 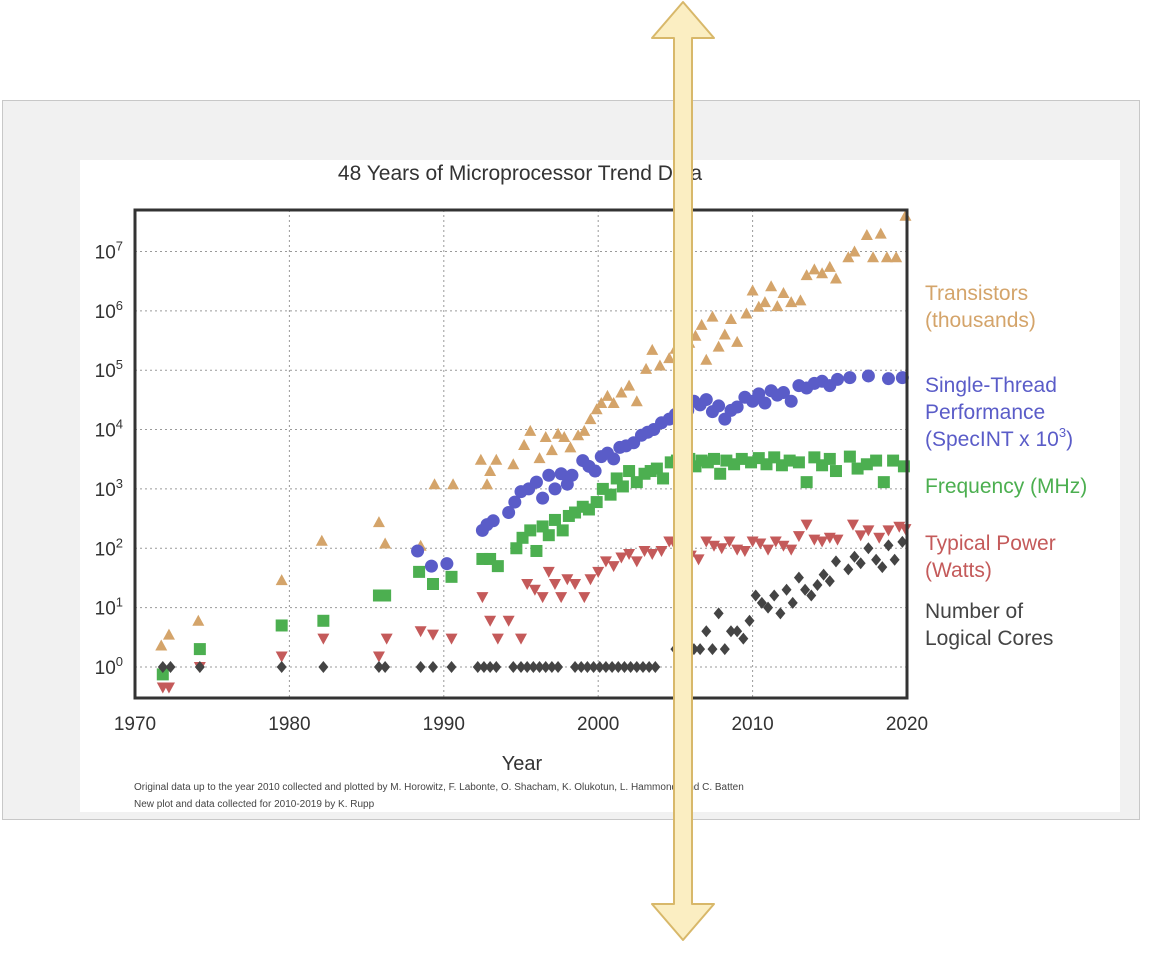 I want to click on series-label: (thousands), so click(x=980, y=320).